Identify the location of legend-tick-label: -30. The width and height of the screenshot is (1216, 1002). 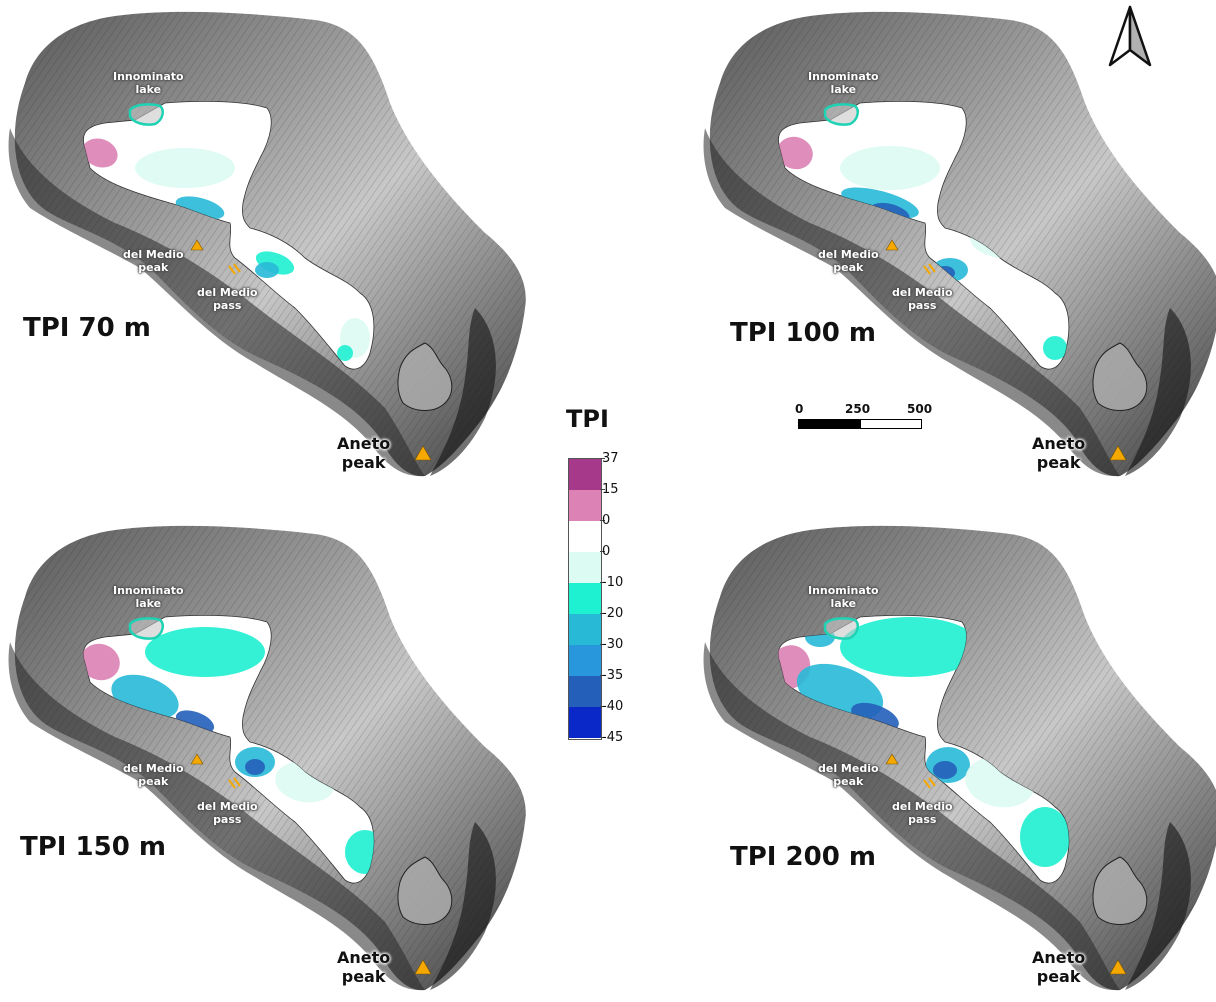
(613, 644).